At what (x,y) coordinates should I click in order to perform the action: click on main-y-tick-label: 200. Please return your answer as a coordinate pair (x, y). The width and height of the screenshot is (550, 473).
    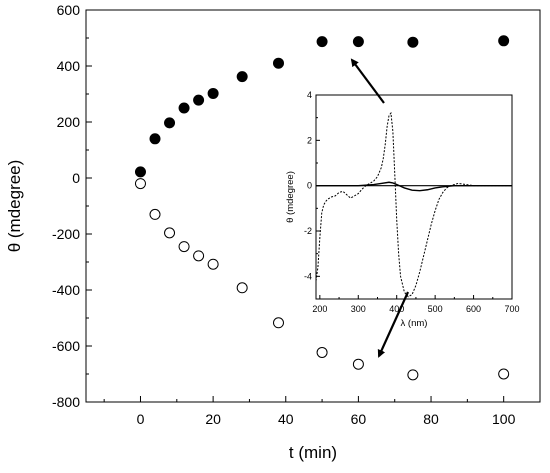
    Looking at the image, I should click on (69, 122).